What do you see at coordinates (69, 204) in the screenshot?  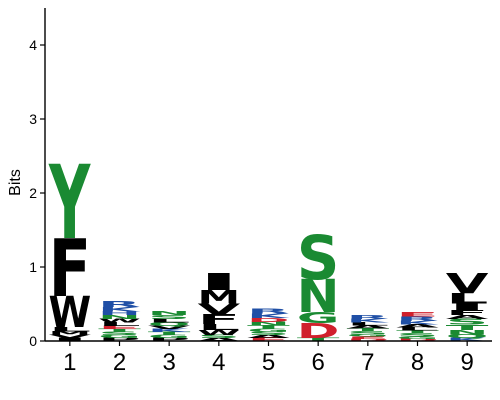 I see `logo-letter-y: Y` at bounding box center [69, 204].